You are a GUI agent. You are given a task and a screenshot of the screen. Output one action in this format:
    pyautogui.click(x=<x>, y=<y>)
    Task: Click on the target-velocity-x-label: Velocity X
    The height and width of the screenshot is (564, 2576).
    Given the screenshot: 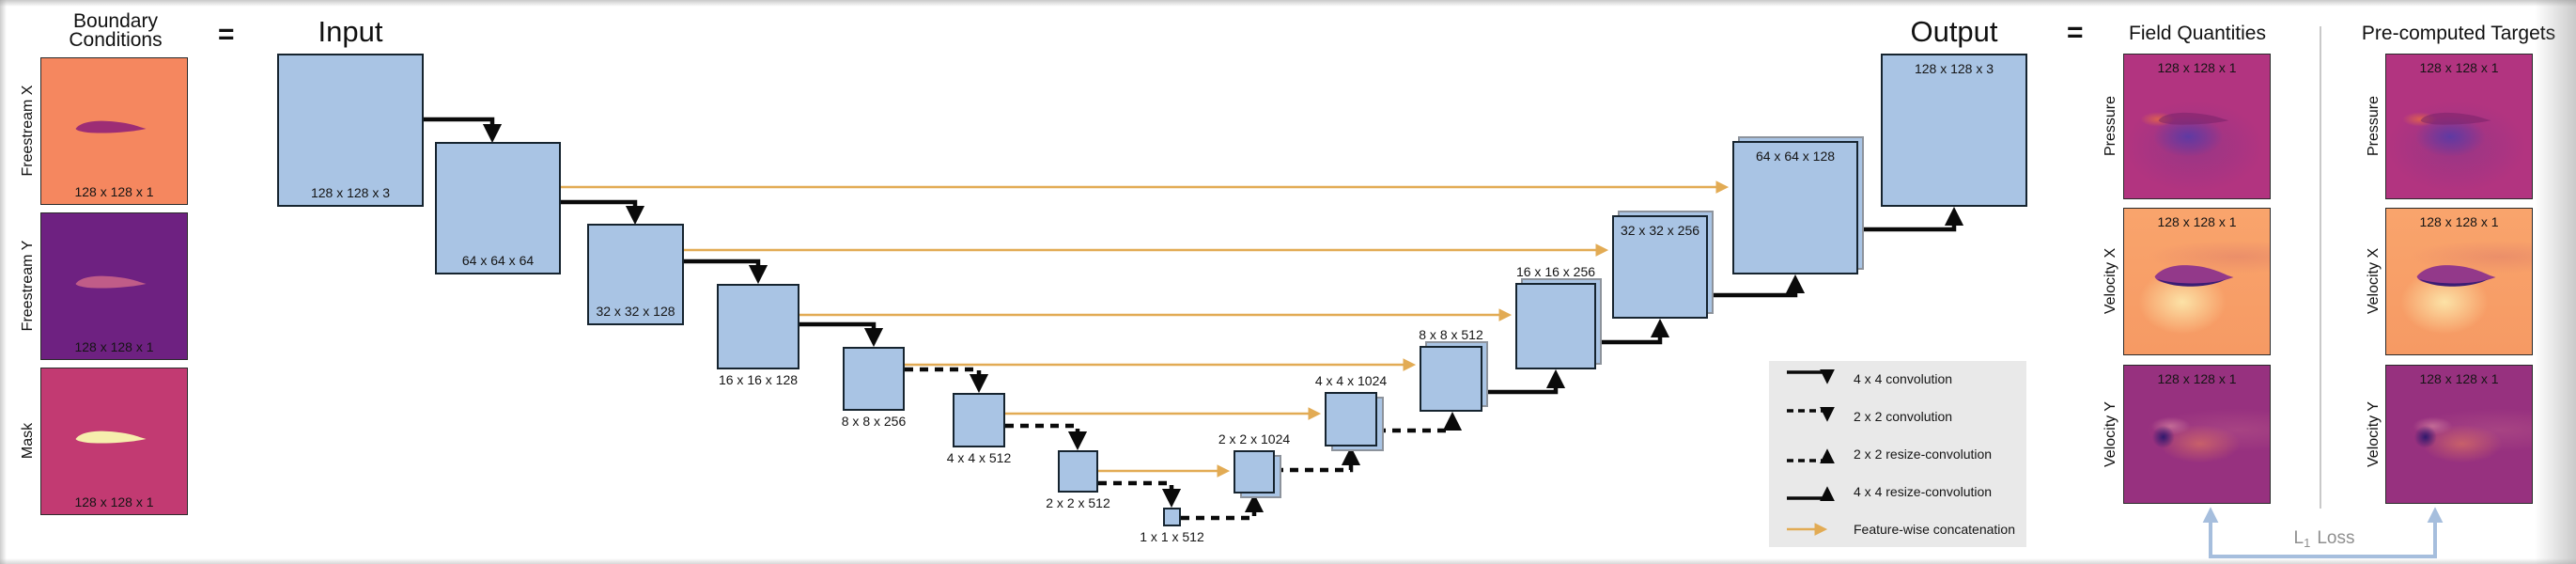 What is the action you would take?
    pyautogui.click(x=2374, y=281)
    